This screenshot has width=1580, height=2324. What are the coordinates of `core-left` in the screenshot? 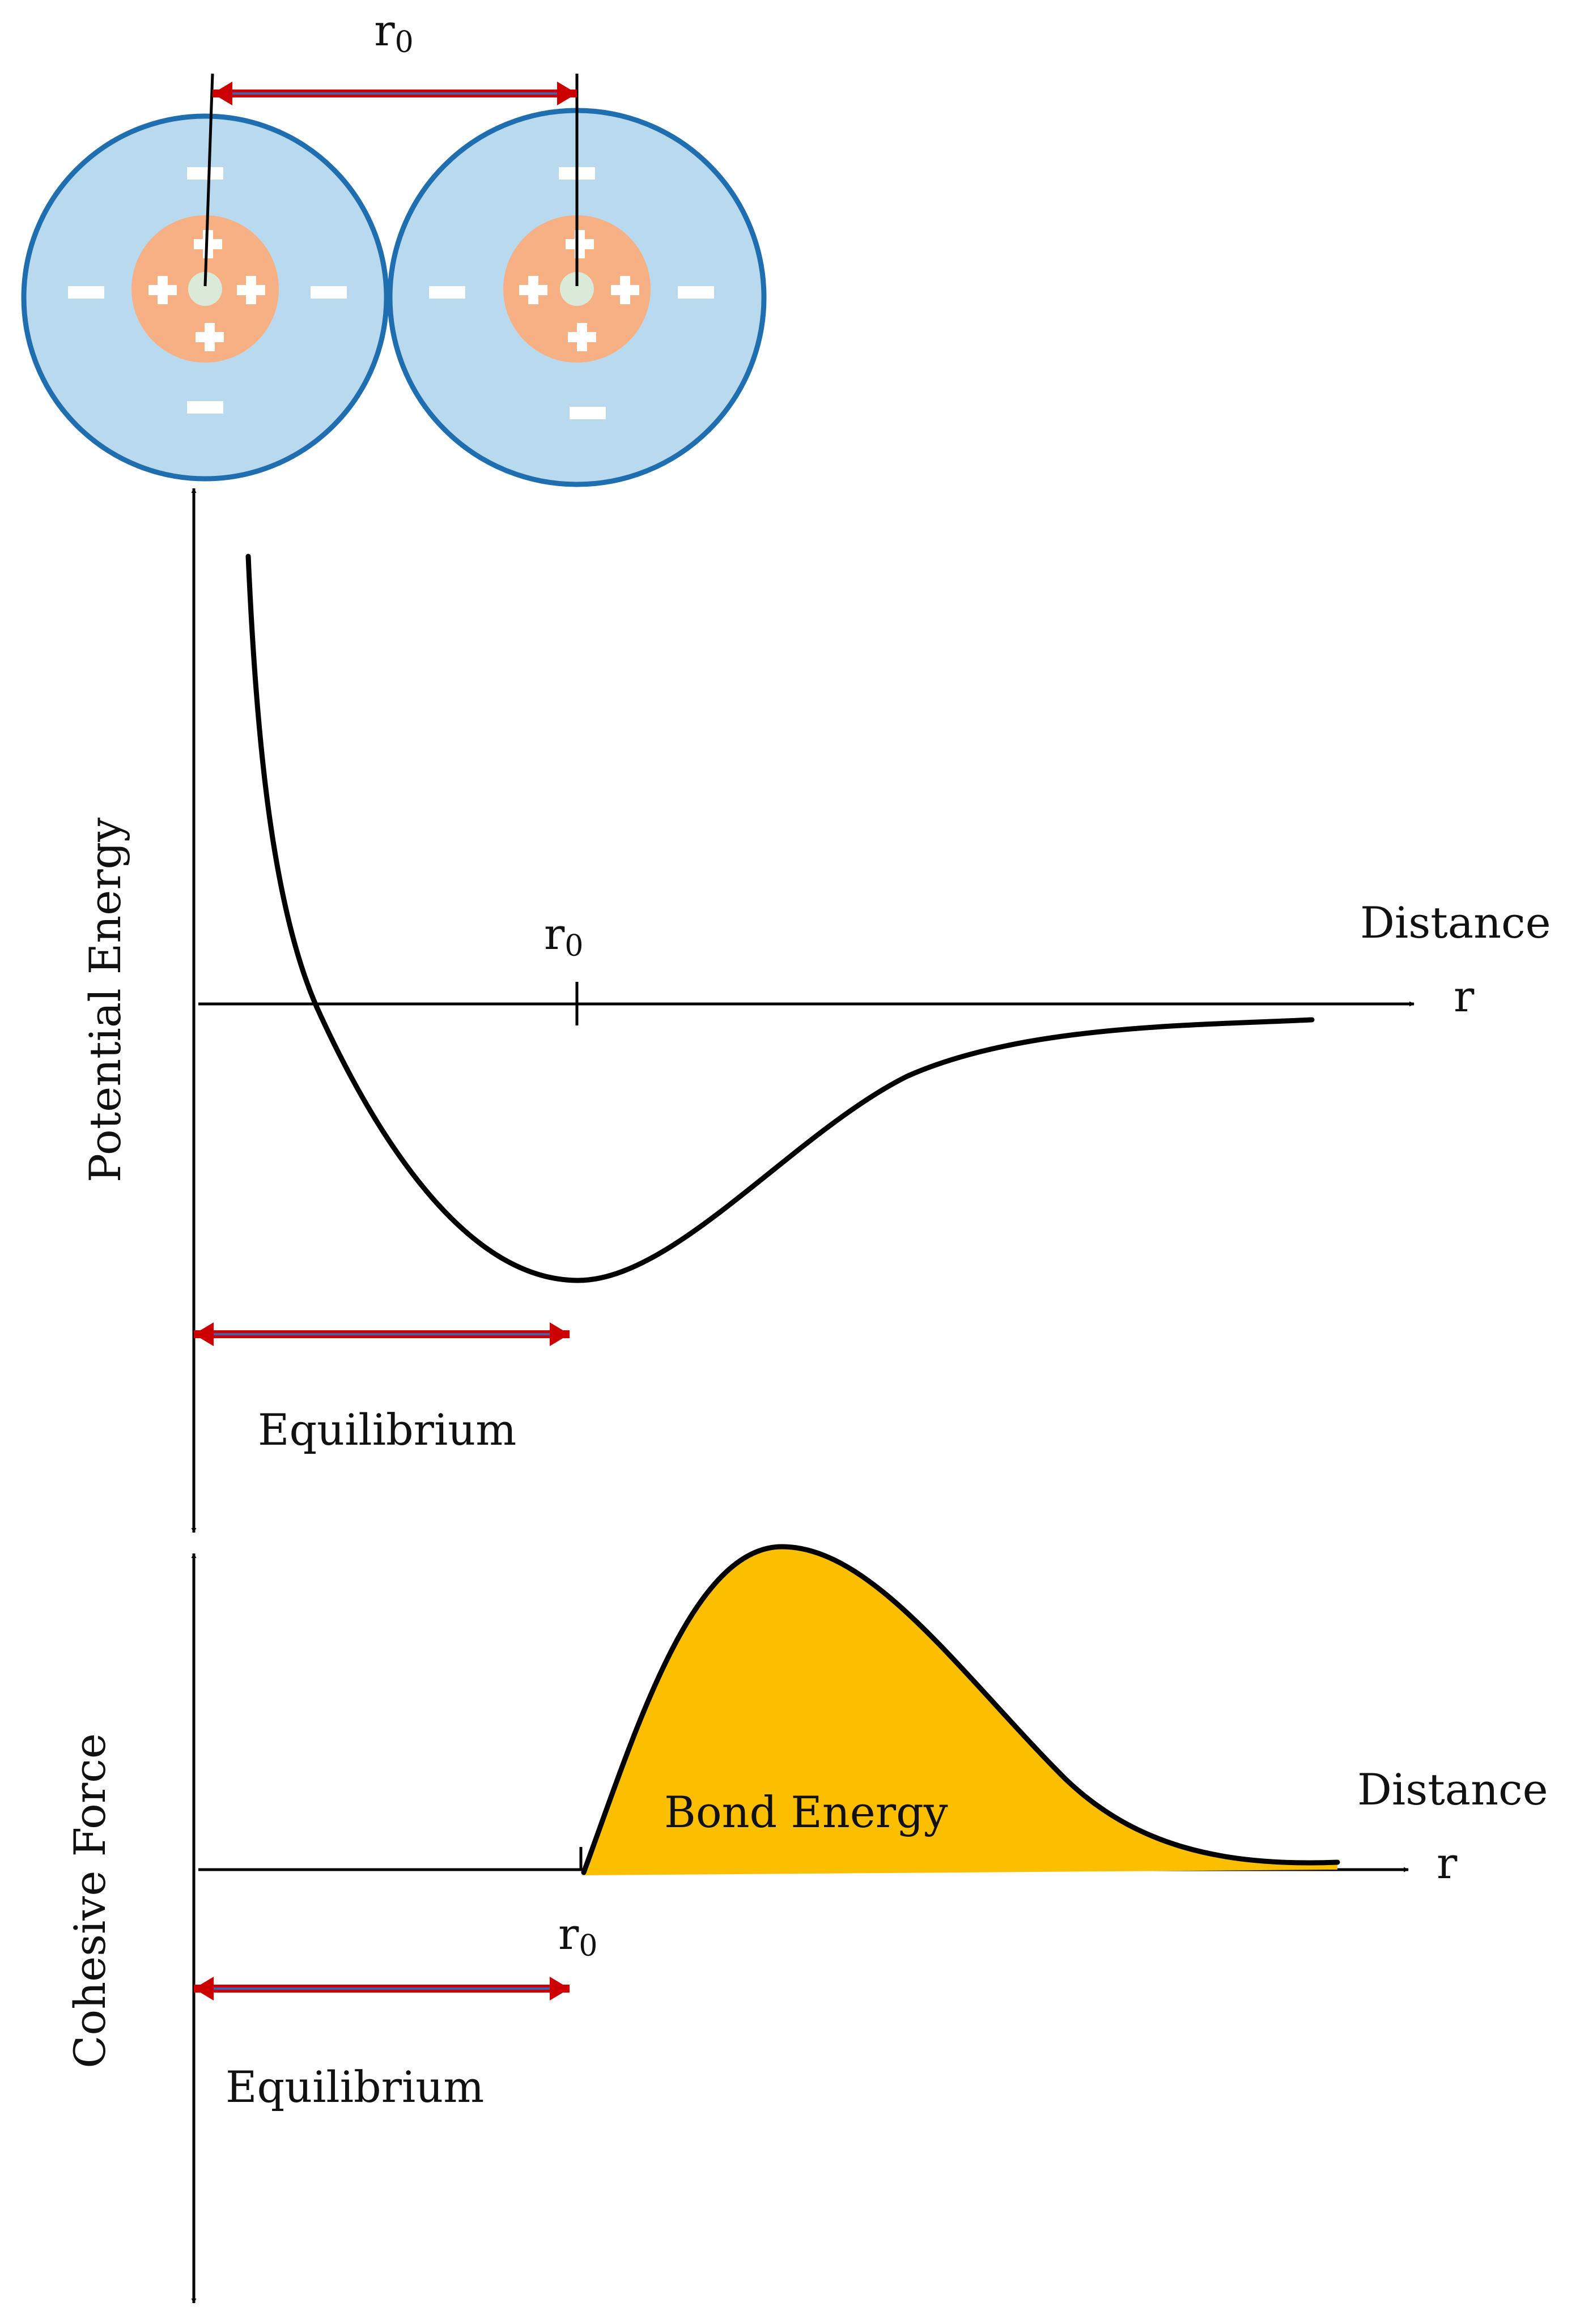 It's located at (205, 289).